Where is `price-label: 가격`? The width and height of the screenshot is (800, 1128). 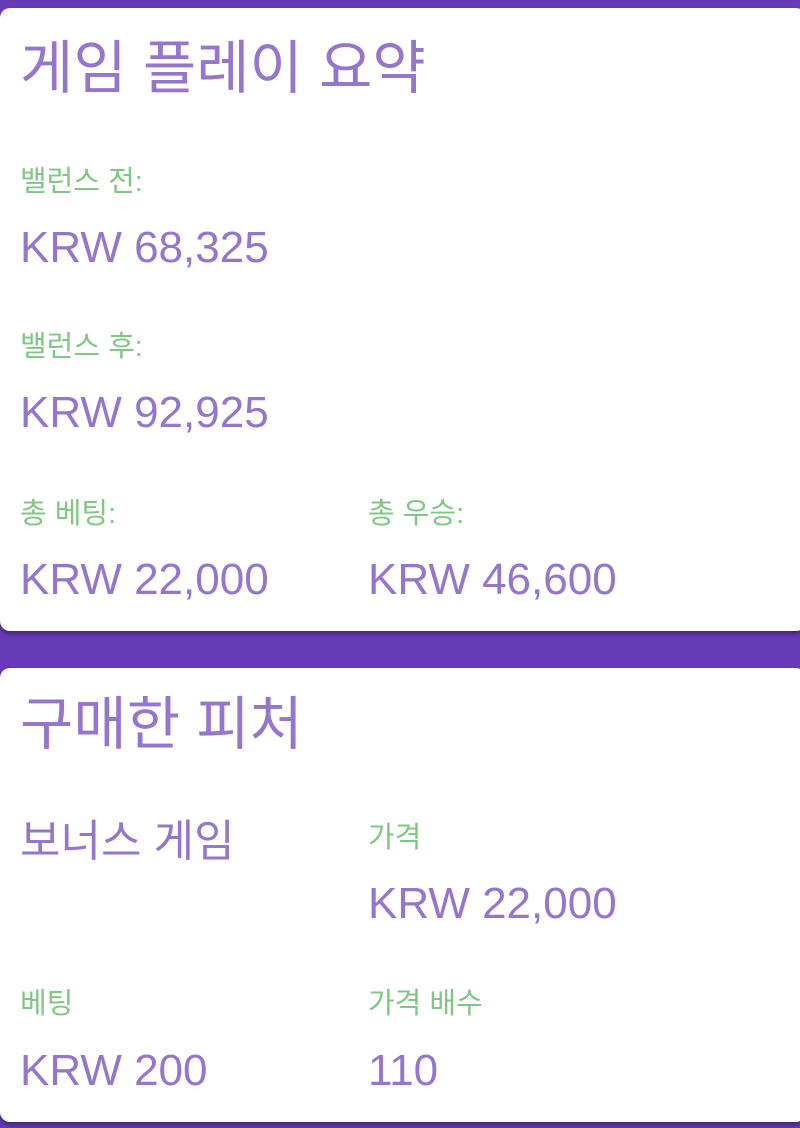 price-label: 가격 is located at coordinates (395, 838).